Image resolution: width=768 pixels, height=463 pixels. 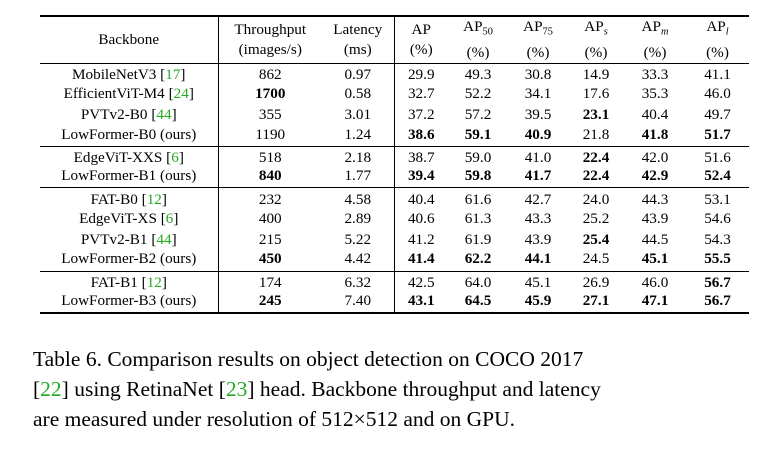 What do you see at coordinates (538, 199) in the screenshot?
I see `ap75-cell: 42.7` at bounding box center [538, 199].